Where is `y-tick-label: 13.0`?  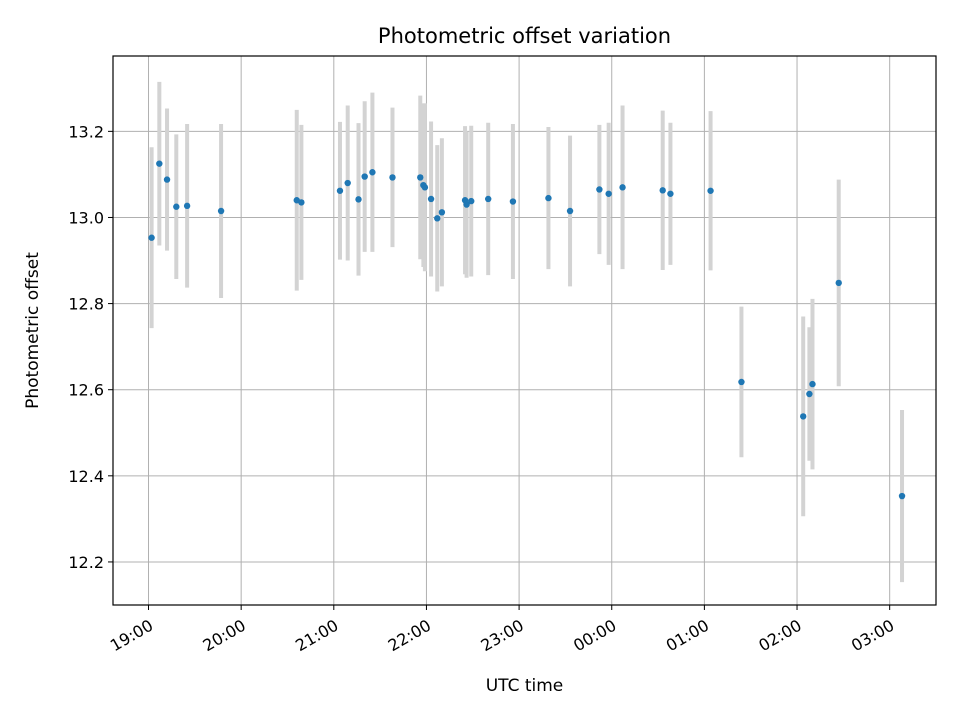
y-tick-label: 13.0 is located at coordinates (86, 217).